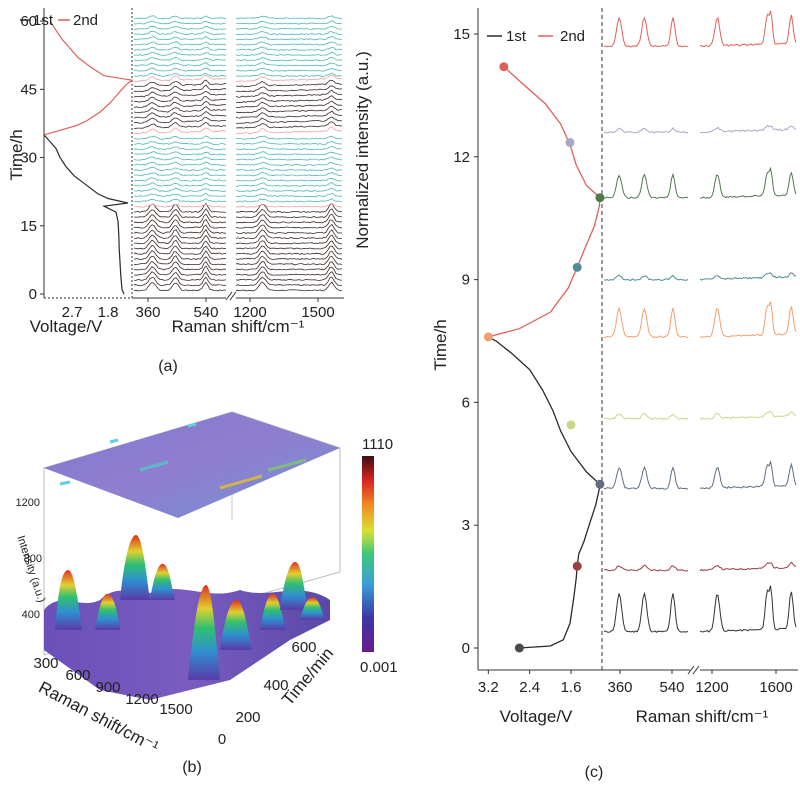 Image resolution: width=800 pixels, height=787 pixels. Describe the element at coordinates (461, 157) in the screenshot. I see `y-tick-label: 12` at that location.